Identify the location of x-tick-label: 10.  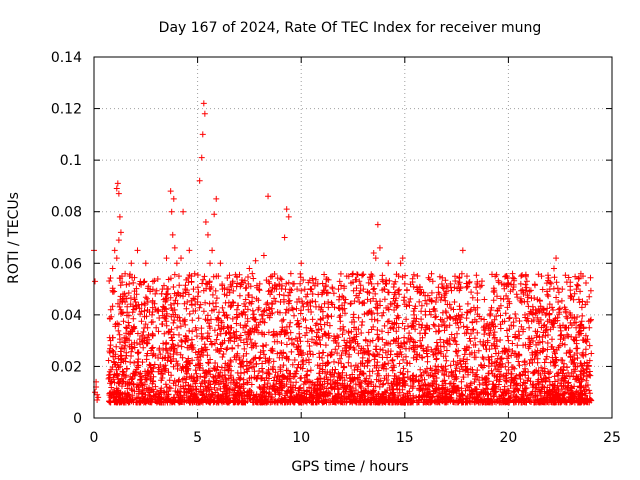
(301, 438).